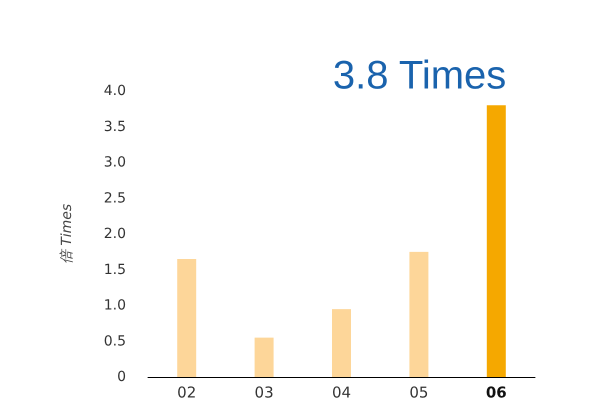 Image resolution: width=612 pixels, height=419 pixels. I want to click on x-tick-label: 02, so click(186, 393).